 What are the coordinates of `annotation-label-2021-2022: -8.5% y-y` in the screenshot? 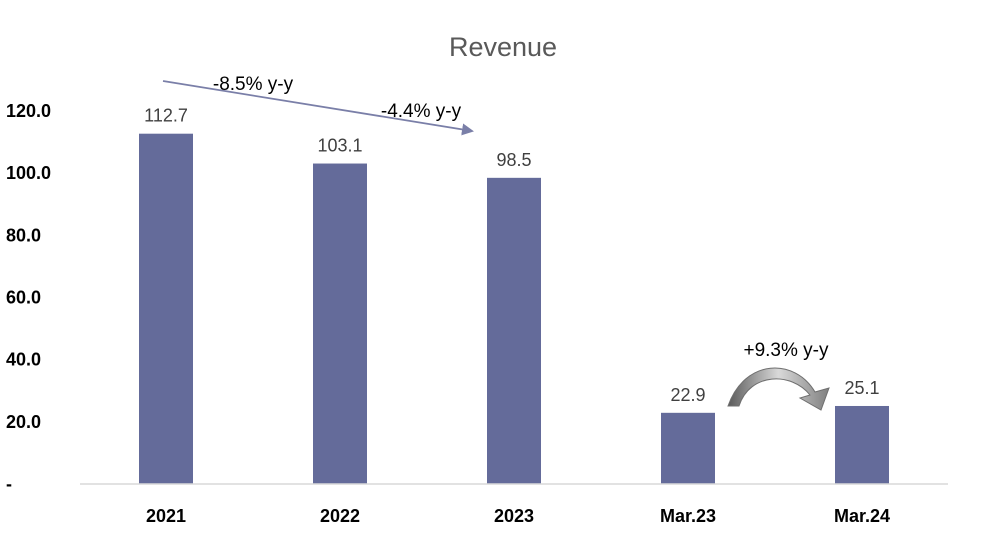 It's located at (253, 84).